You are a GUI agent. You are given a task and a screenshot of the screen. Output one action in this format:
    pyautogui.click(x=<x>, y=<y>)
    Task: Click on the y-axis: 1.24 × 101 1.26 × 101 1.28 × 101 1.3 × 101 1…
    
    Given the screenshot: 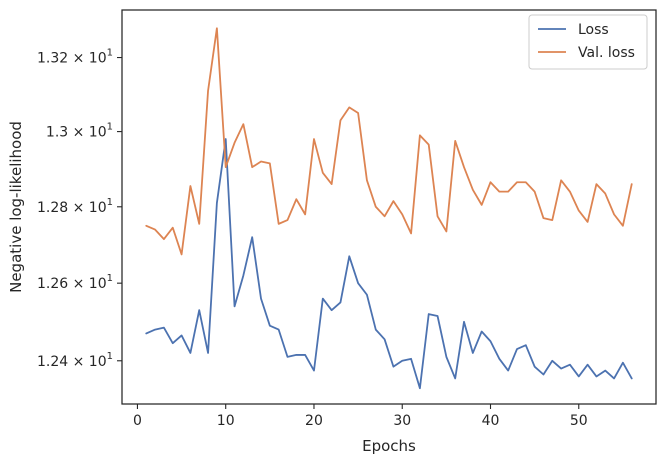 What is the action you would take?
    pyautogui.click(x=79, y=209)
    